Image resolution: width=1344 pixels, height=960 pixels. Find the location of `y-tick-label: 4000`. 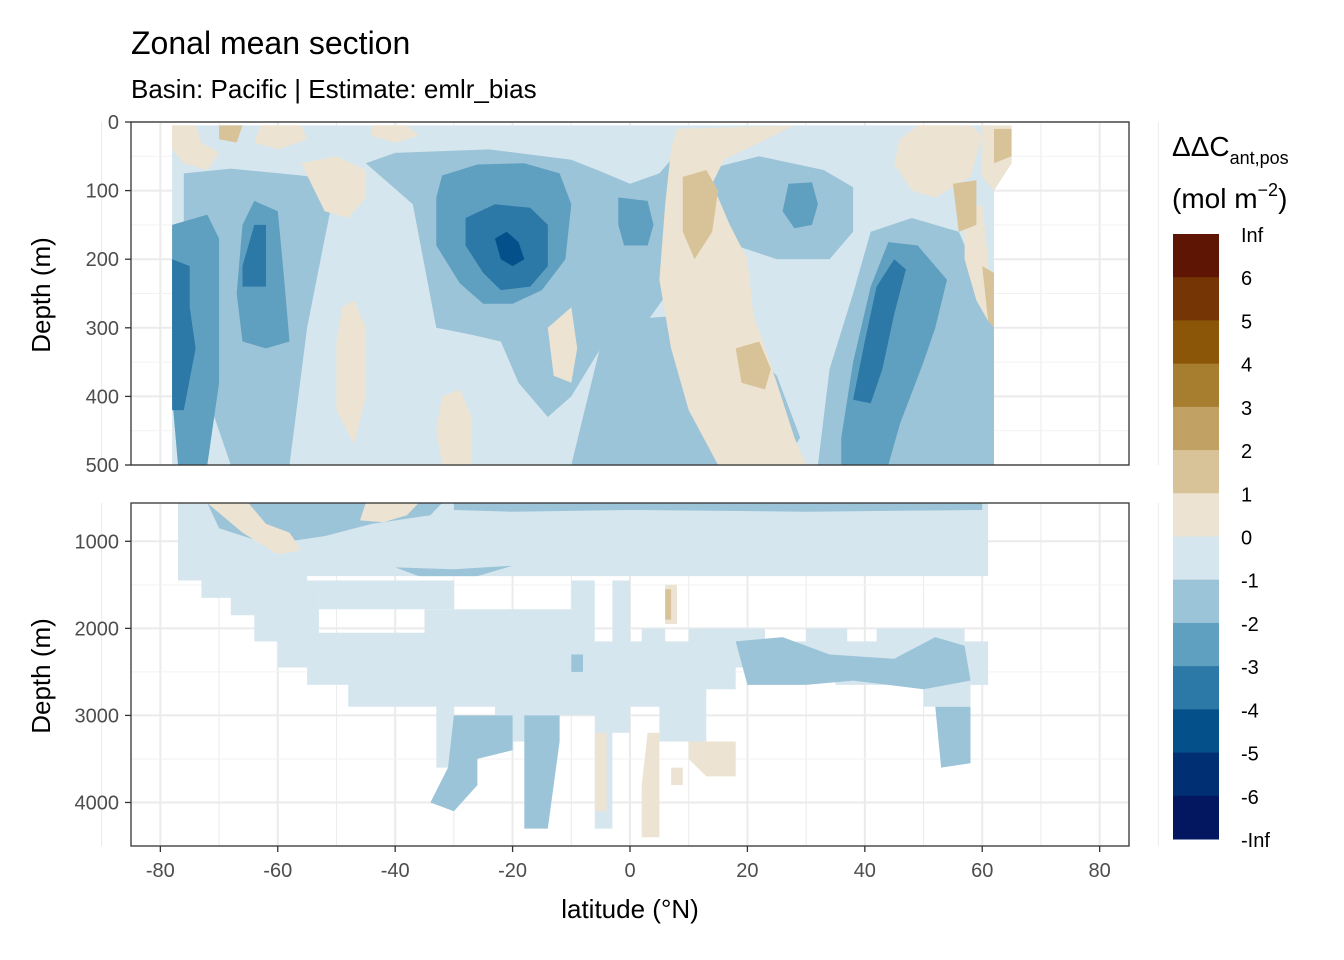

y-tick-label: 4000 is located at coordinates (97, 803).